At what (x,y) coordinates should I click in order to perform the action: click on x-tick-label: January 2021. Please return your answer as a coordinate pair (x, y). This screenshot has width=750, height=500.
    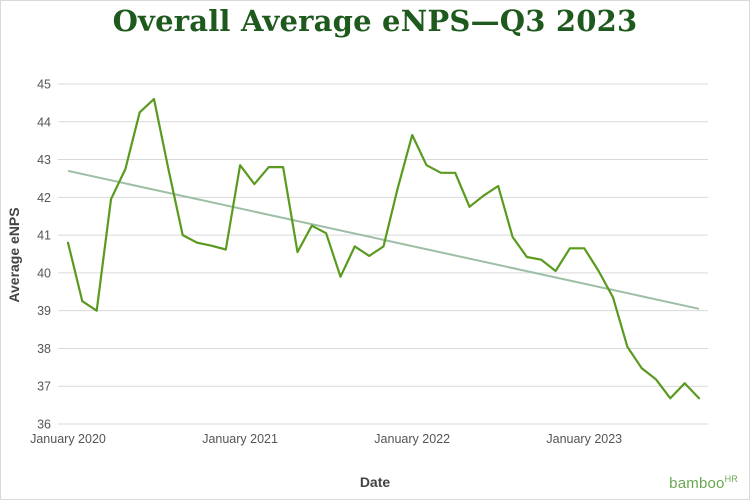
    Looking at the image, I should click on (240, 439).